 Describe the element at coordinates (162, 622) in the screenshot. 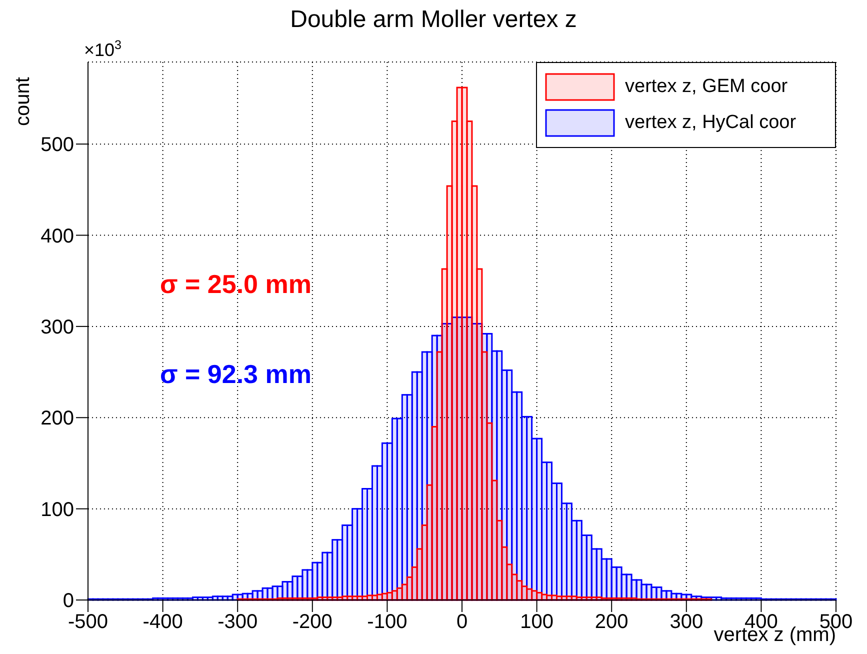

I see `x-tick-label: -400` at that location.